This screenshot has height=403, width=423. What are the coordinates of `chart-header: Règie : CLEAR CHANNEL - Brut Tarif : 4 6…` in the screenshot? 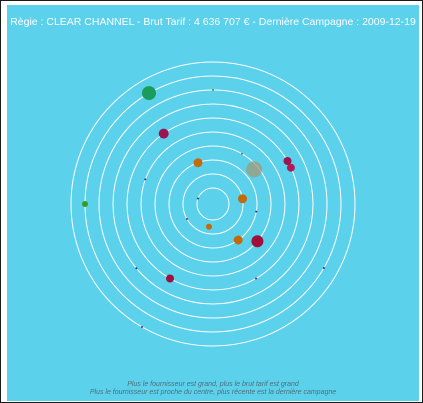 It's located at (213, 22).